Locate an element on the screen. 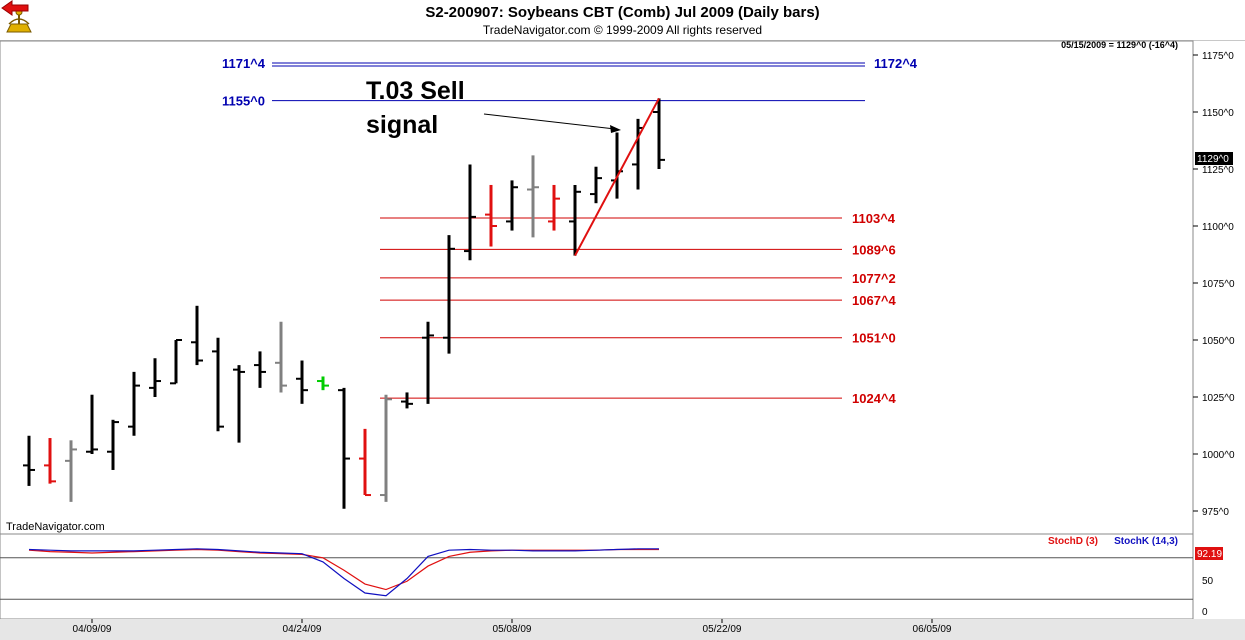 Image resolution: width=1245 pixels, height=640 pixels. y-tick-label: 1175^0 is located at coordinates (1218, 56).